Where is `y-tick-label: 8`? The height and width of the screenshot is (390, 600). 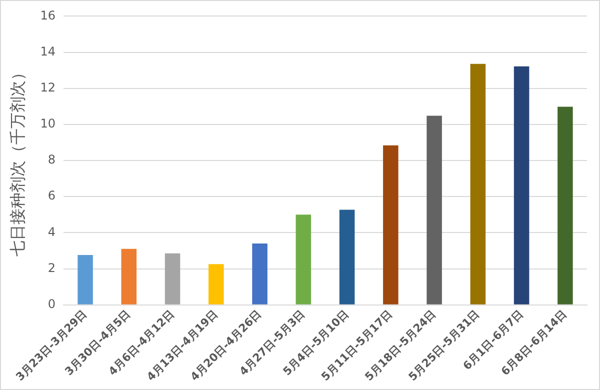 y-tick-label: 8 is located at coordinates (52, 159).